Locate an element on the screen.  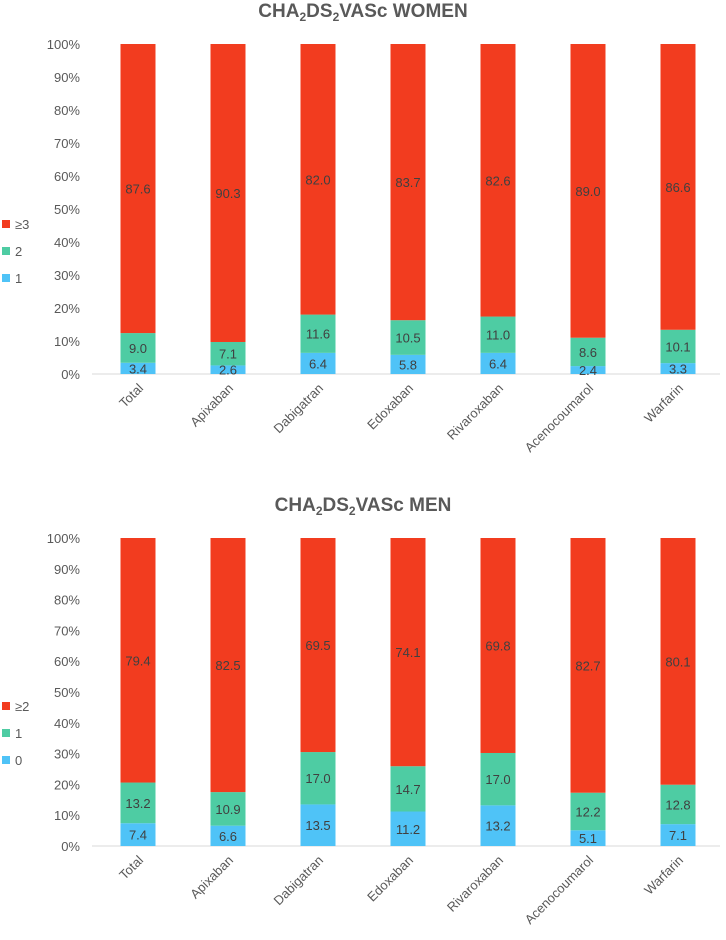
data-label: 12.8 is located at coordinates (677, 804).